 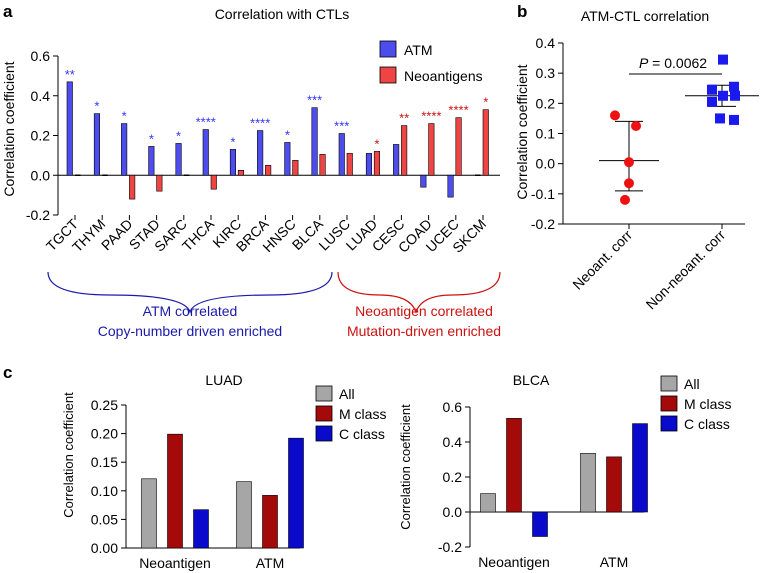 What do you see at coordinates (104, 548) in the screenshot?
I see `chart-c1-y-tick-label: 0.00` at bounding box center [104, 548].